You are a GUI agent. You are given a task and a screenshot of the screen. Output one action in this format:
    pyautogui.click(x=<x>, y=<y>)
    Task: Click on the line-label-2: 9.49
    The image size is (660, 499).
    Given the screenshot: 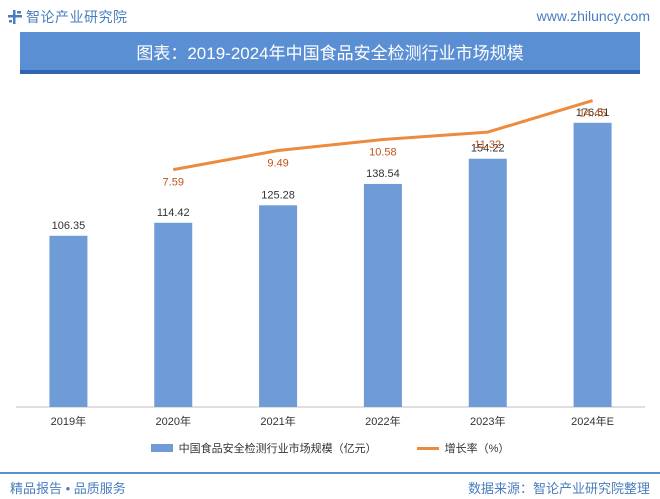 What is the action you would take?
    pyautogui.click(x=277, y=164)
    